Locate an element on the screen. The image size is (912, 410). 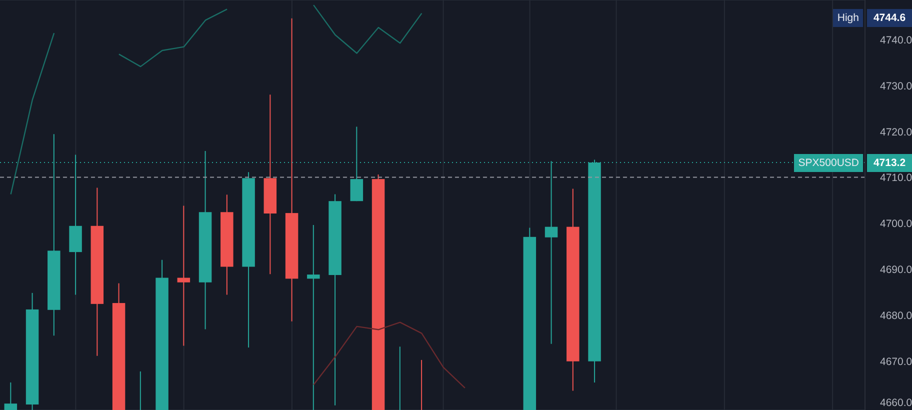
y-tick-label: 4680.0 is located at coordinates (896, 316).